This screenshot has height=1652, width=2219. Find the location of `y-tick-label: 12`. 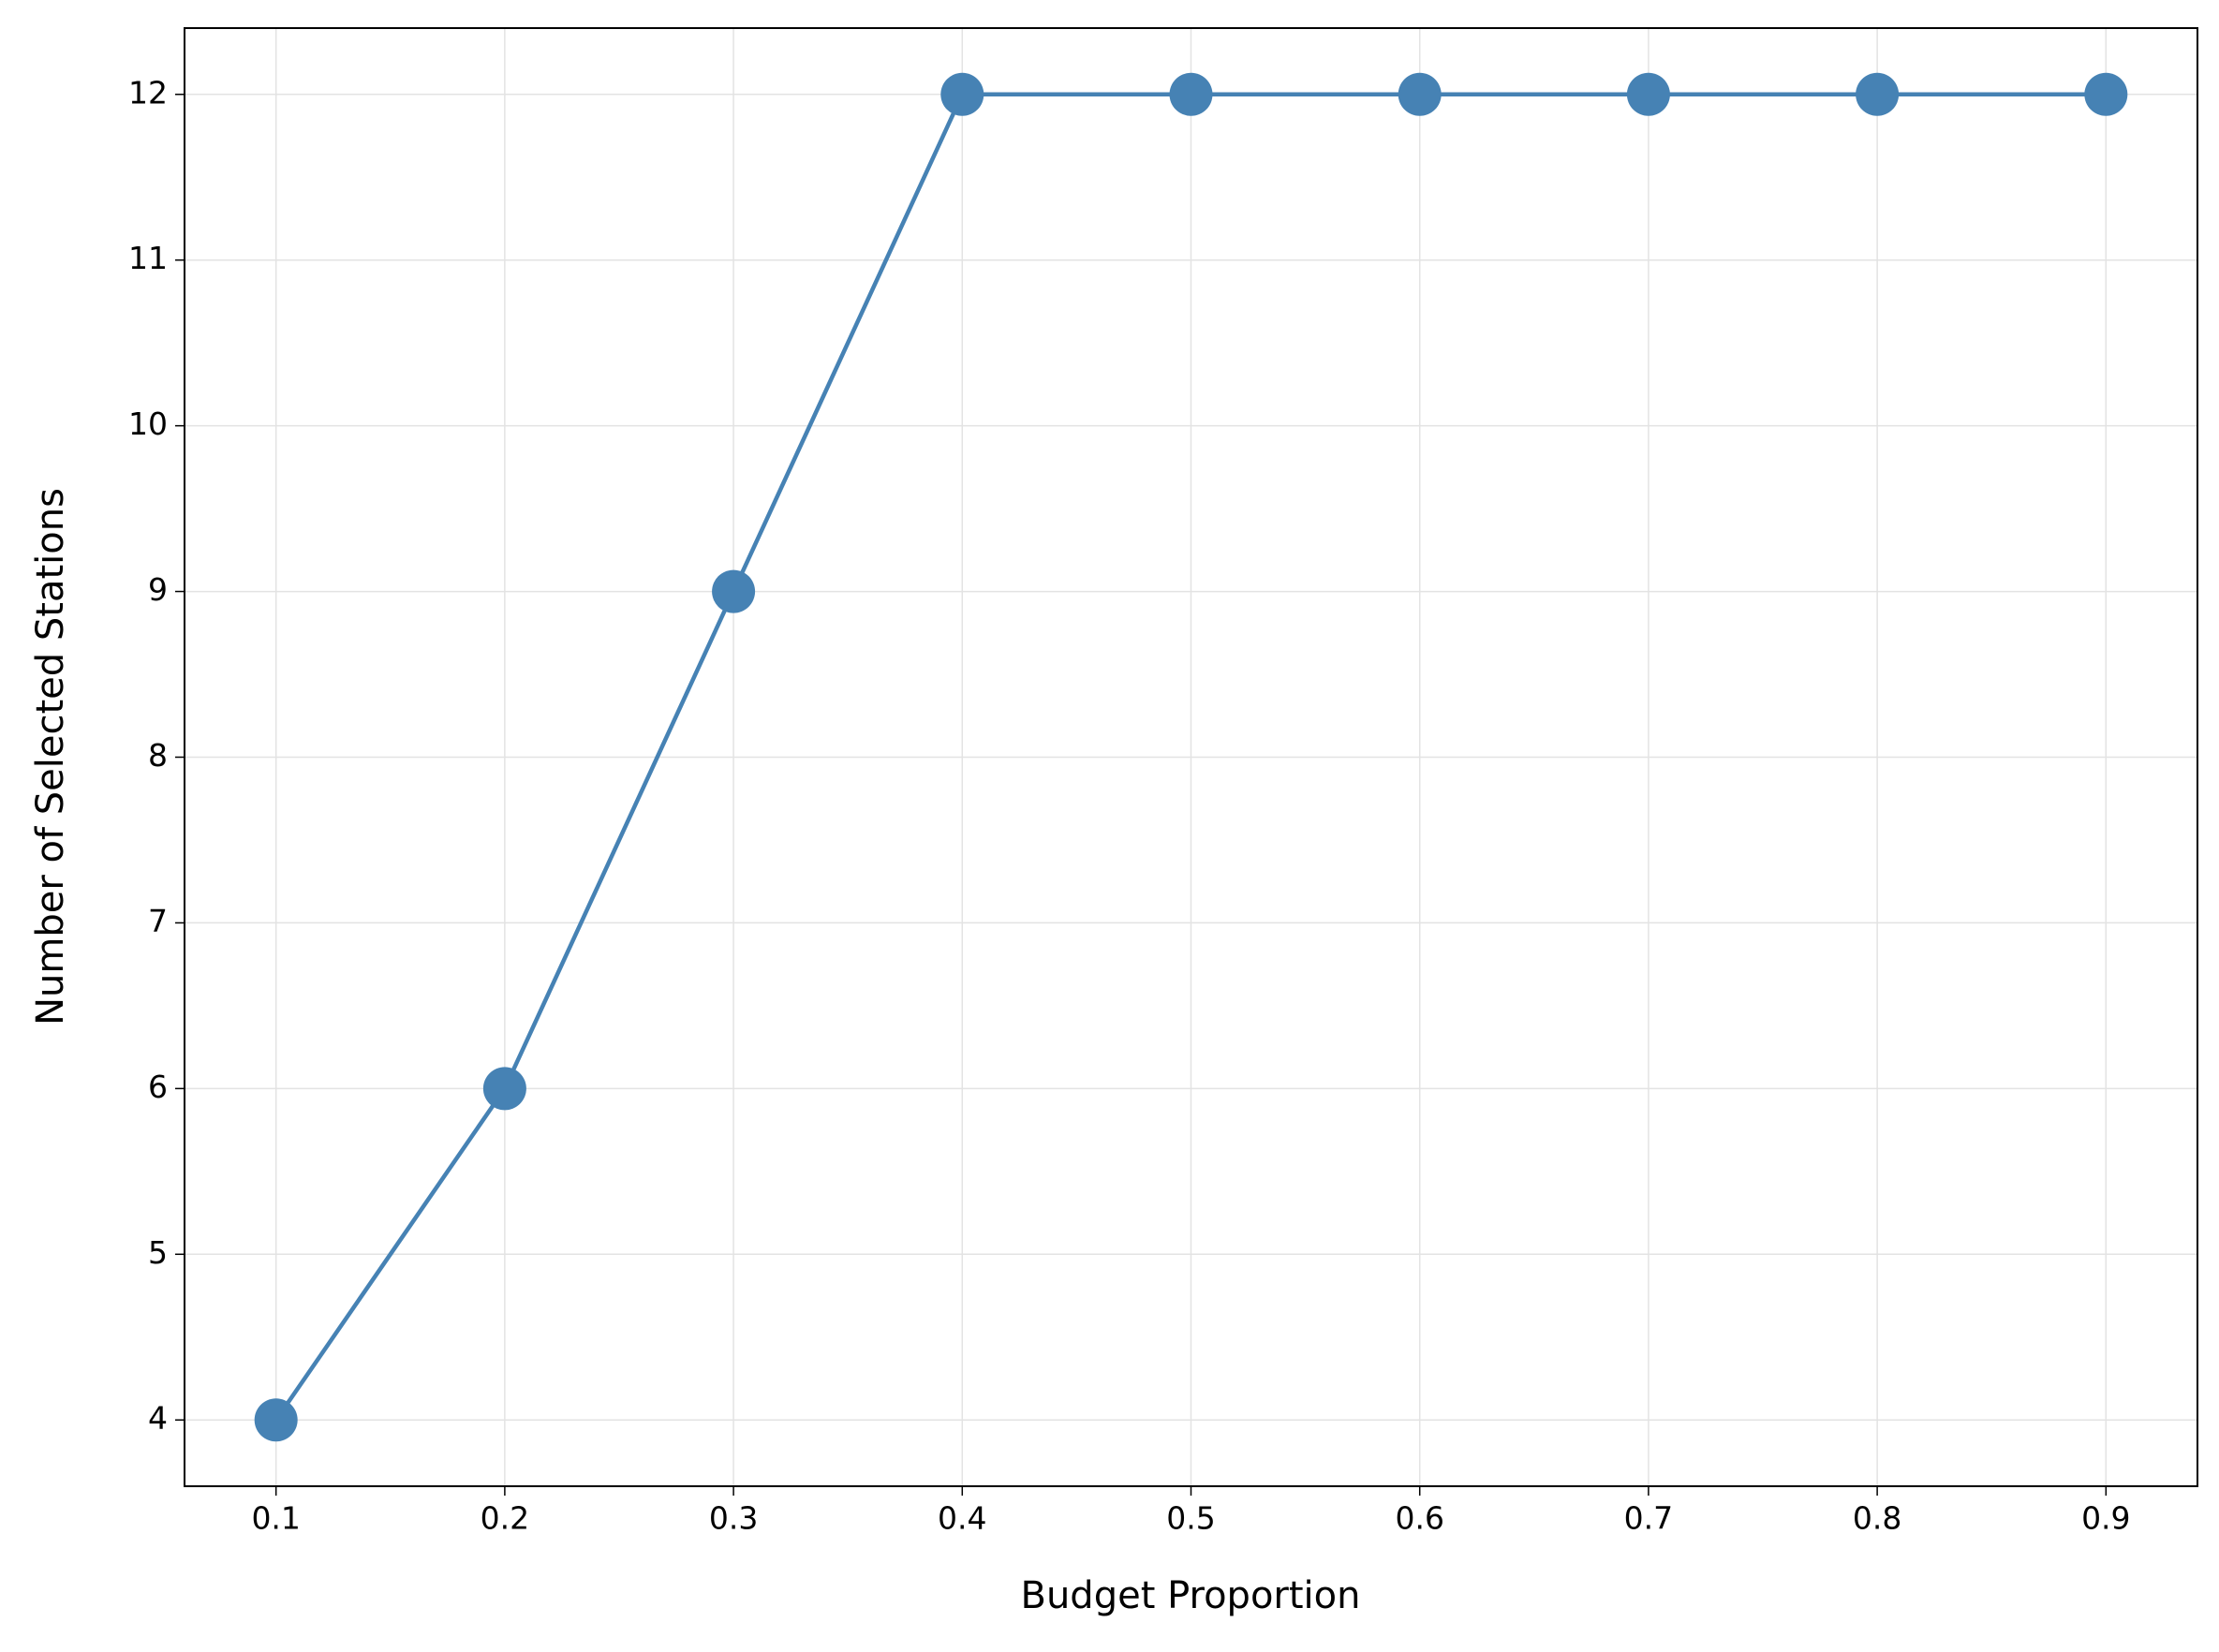

y-tick-label: 12 is located at coordinates (148, 92).